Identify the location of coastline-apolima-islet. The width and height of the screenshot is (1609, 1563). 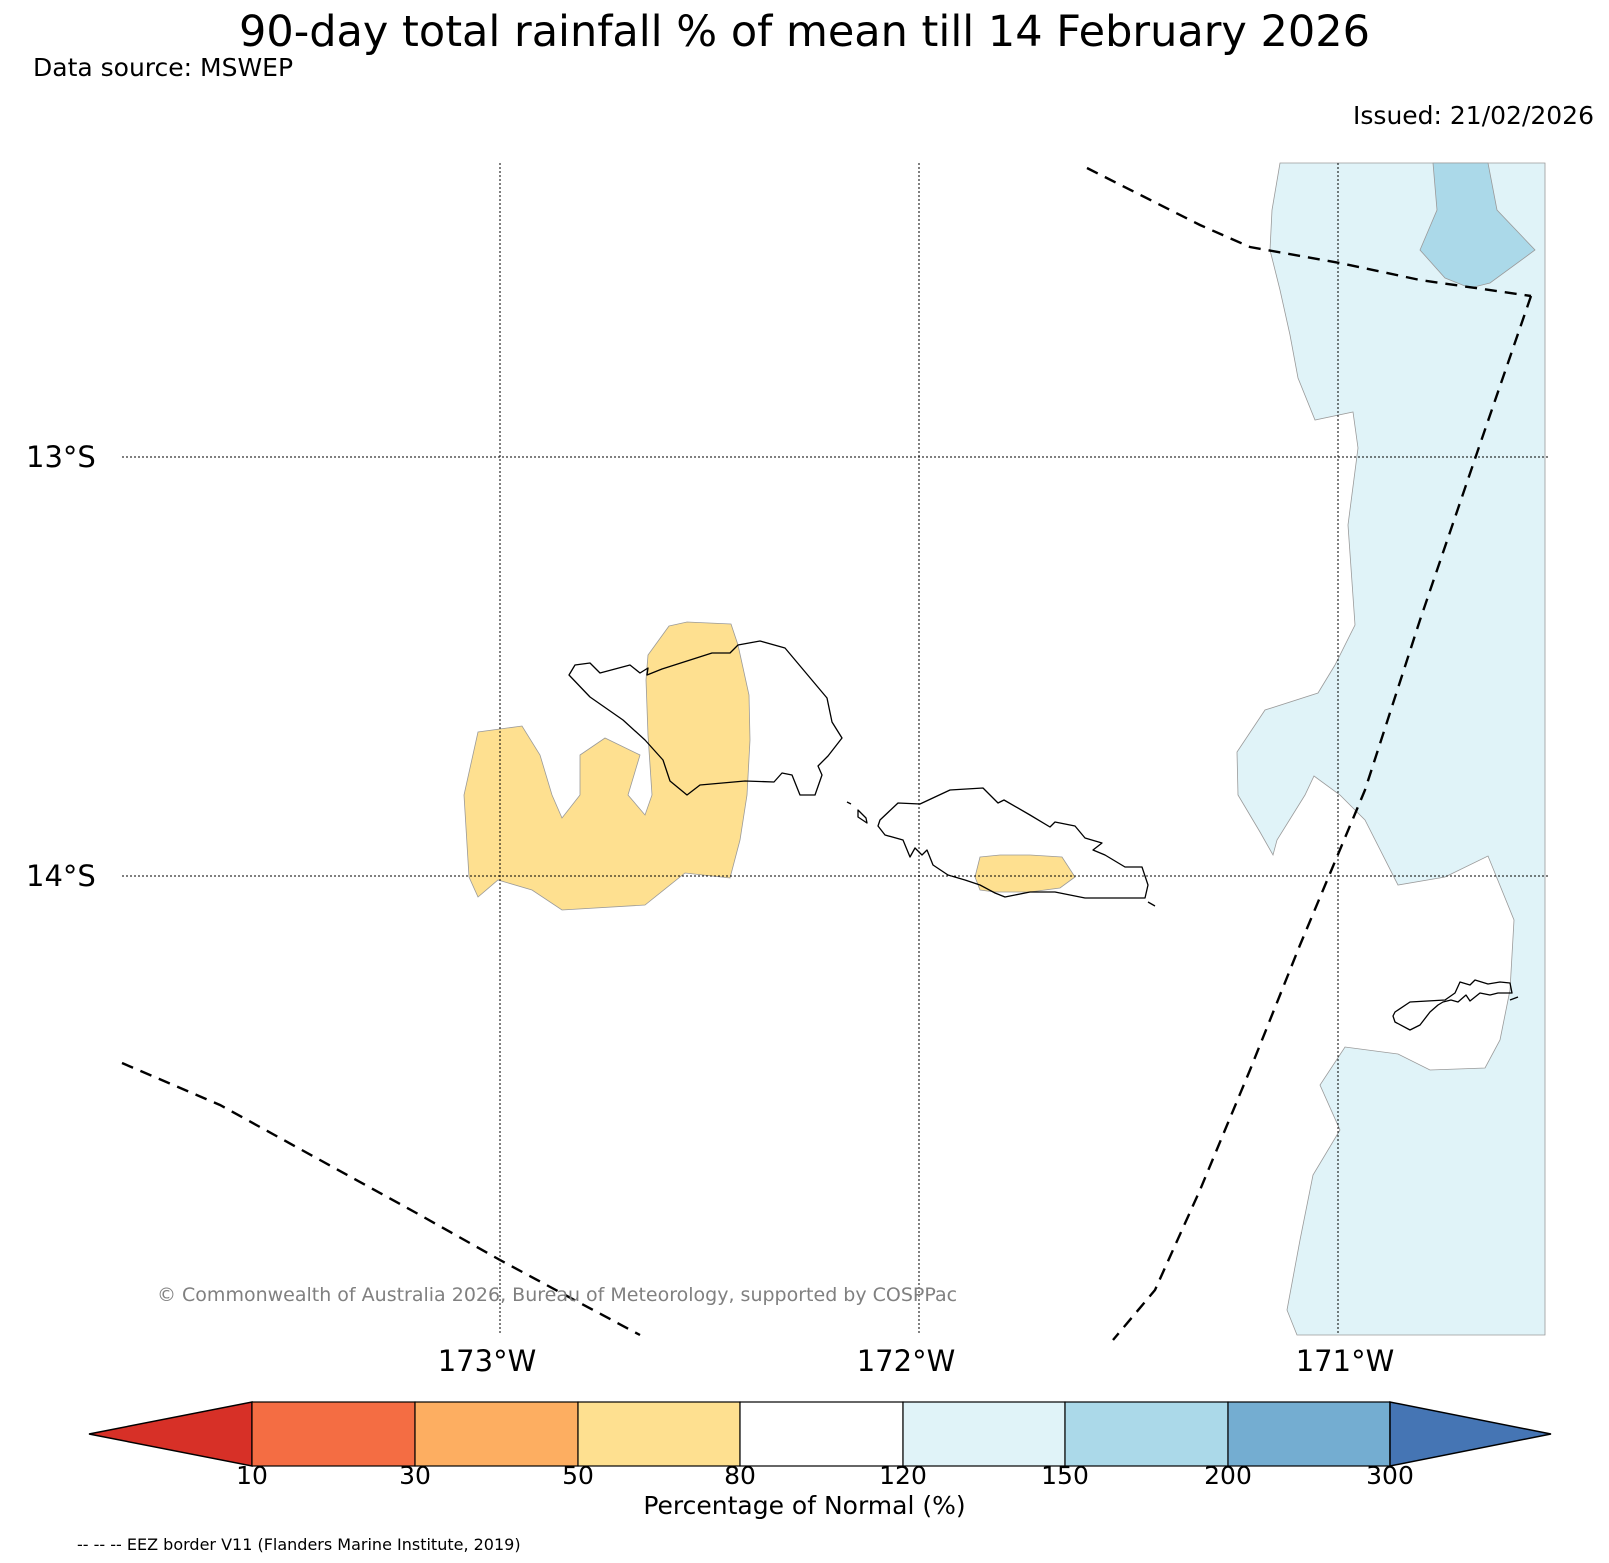
(862, 816).